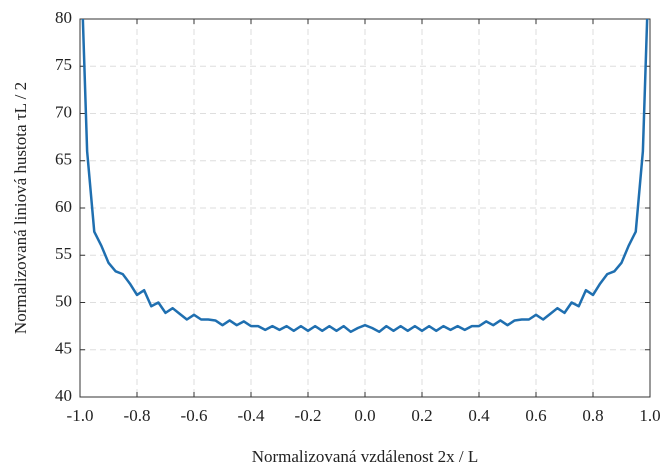 The height and width of the screenshot is (468, 665). Describe the element at coordinates (421, 415) in the screenshot. I see `x-tick-label: 0.2` at that location.